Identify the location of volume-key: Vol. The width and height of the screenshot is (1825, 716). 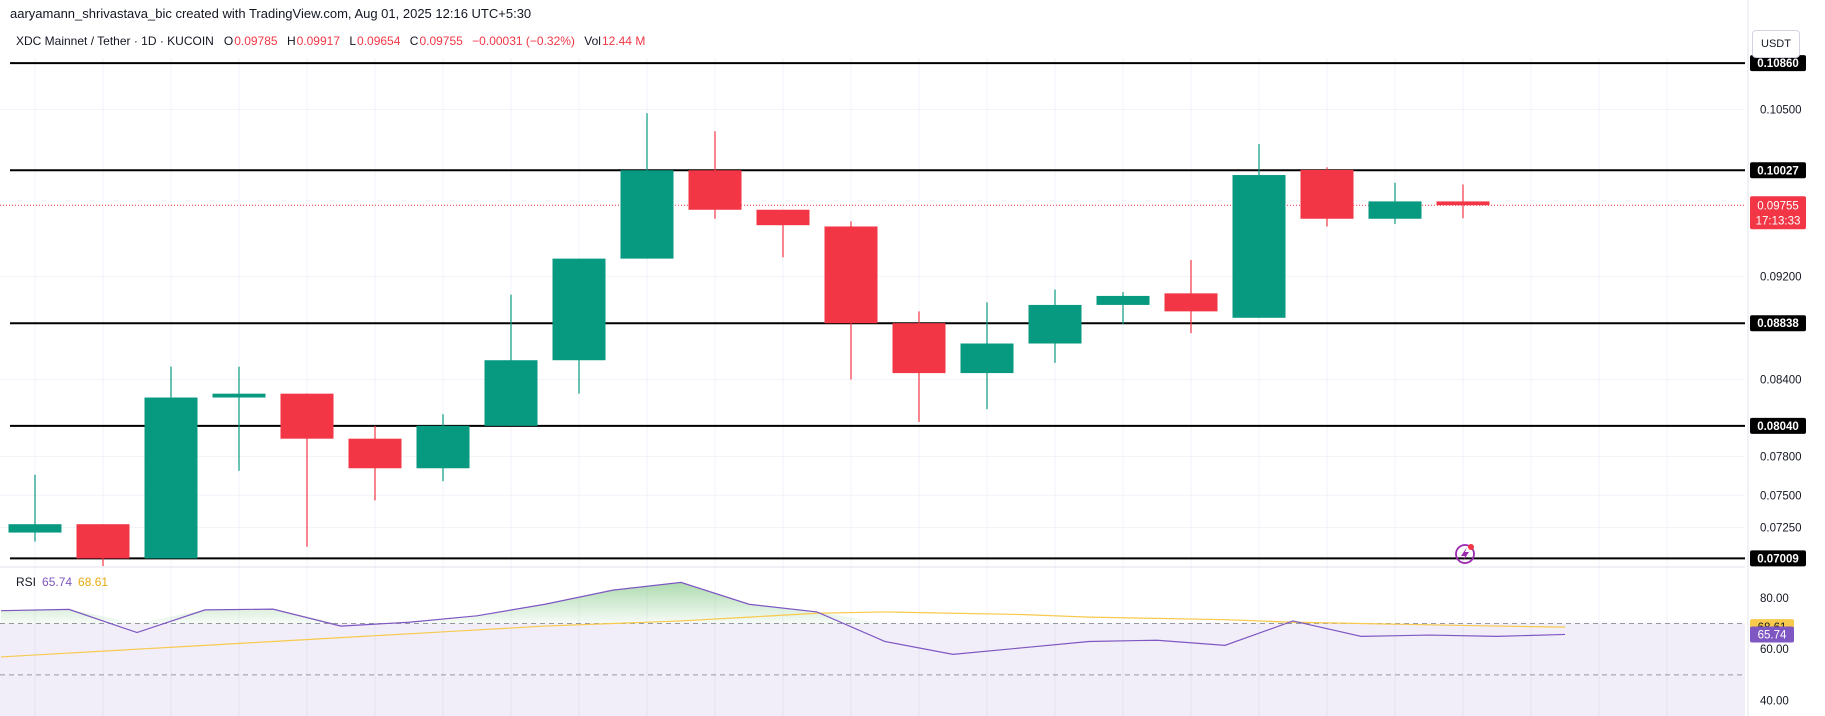
(592, 41).